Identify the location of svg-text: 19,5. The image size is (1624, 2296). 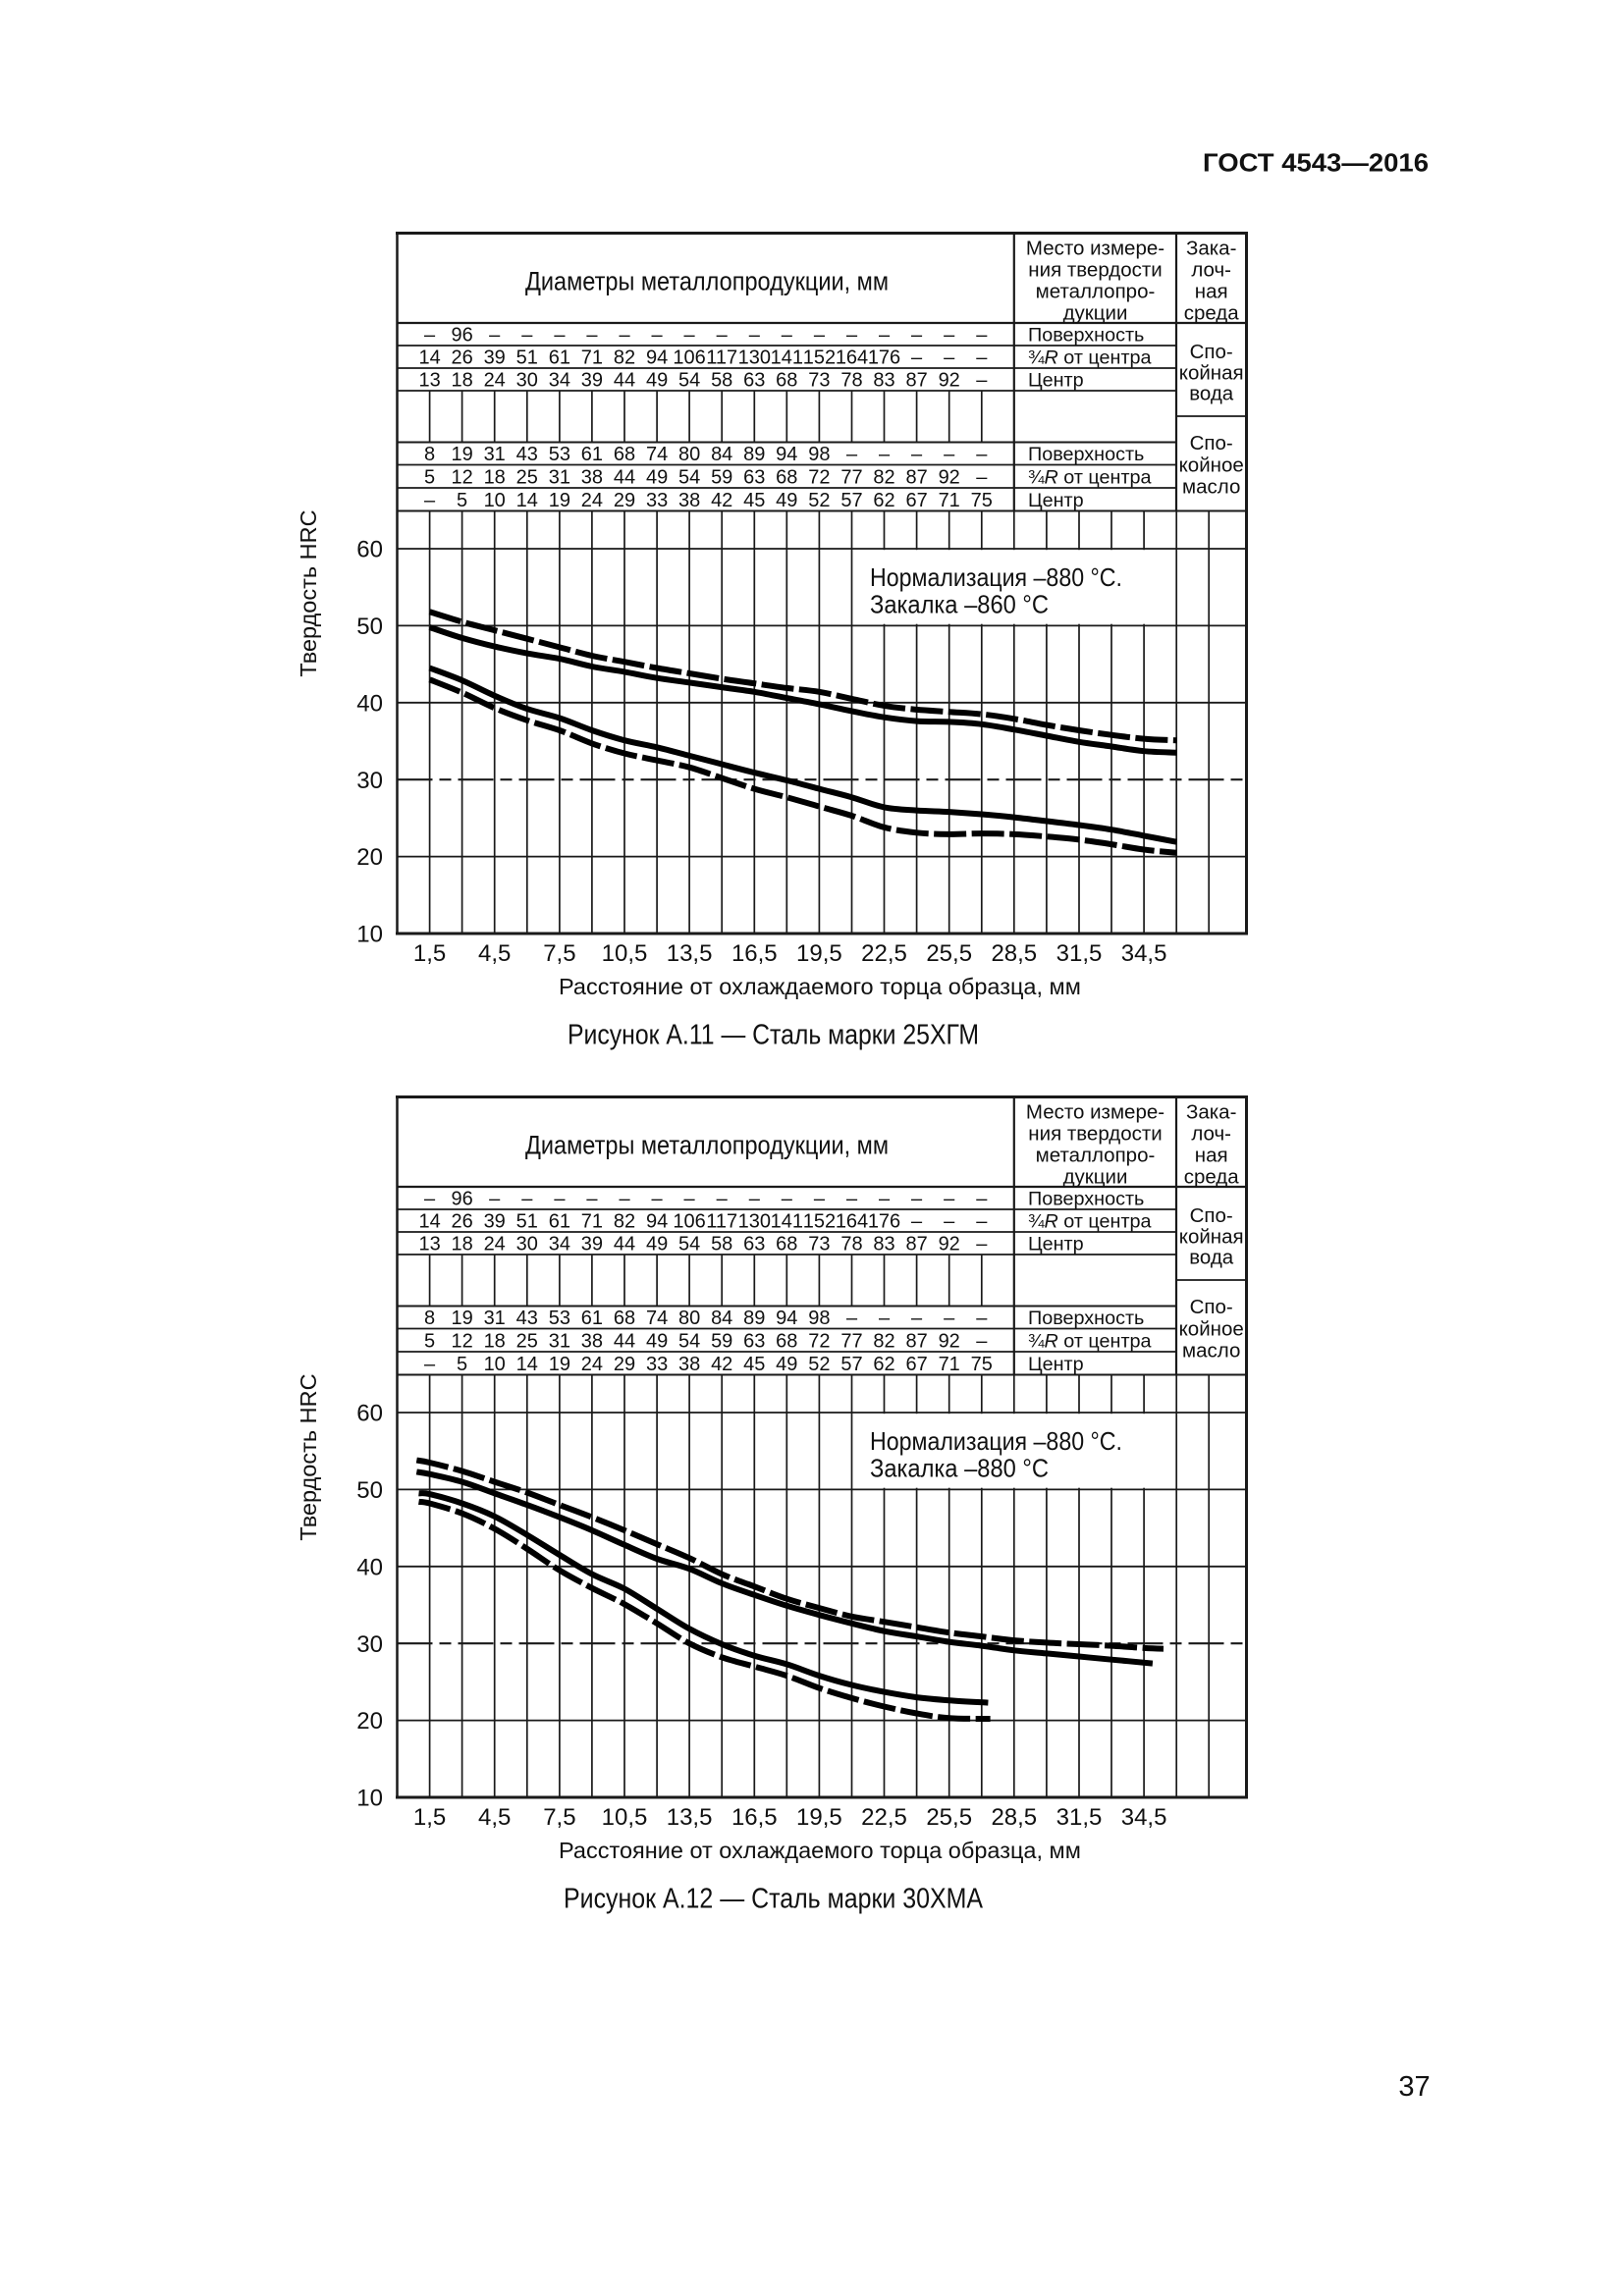
(819, 1818).